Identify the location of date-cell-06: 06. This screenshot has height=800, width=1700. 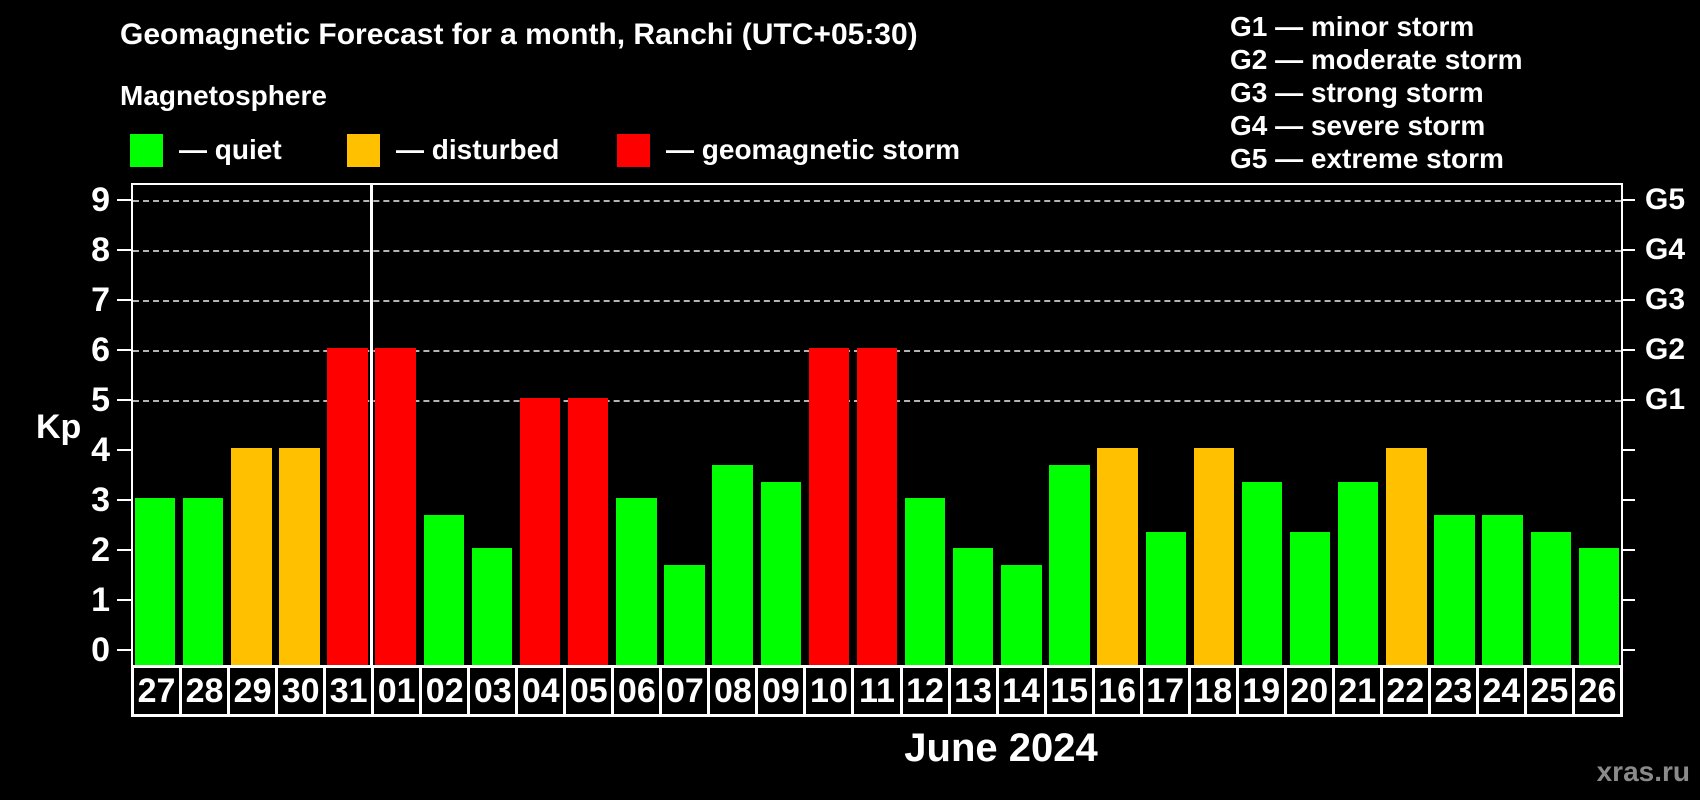
(637, 691).